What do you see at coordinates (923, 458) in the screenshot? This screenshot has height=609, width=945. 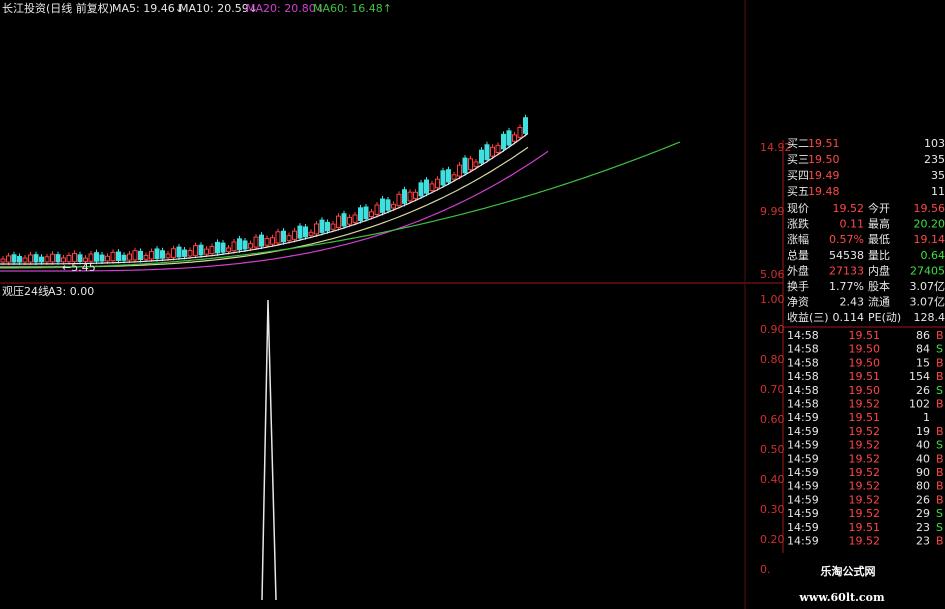 I see `tick-volume: 40` at bounding box center [923, 458].